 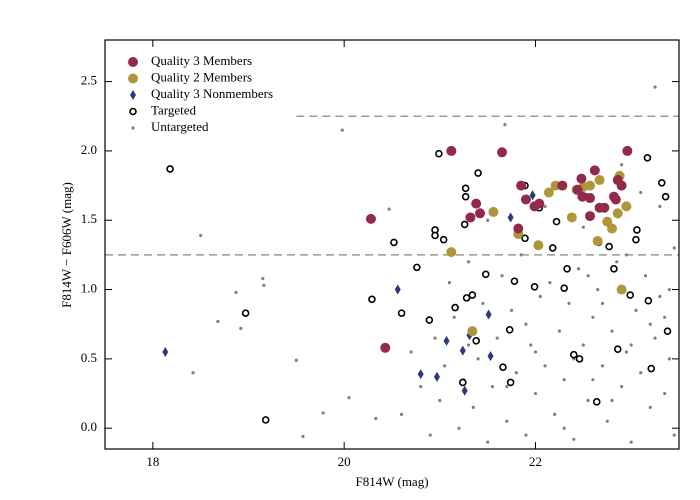 I want to click on legend-label: Targeted, so click(x=174, y=109).